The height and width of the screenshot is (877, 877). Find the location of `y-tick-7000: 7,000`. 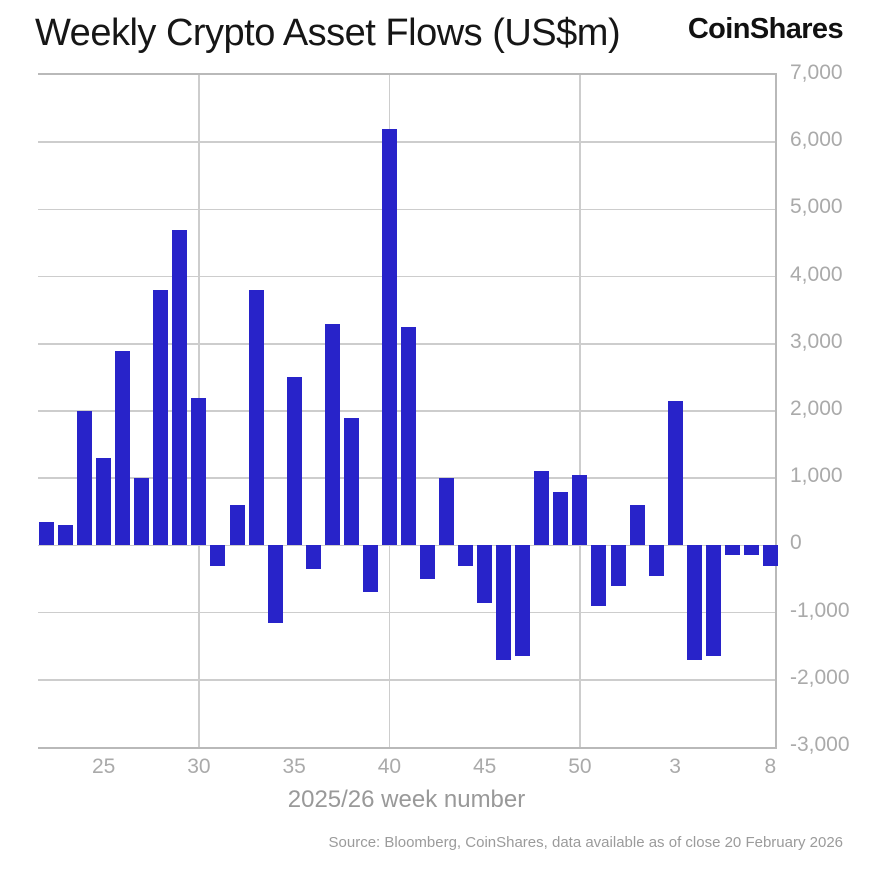

y-tick-7000: 7,000 is located at coordinates (816, 72).